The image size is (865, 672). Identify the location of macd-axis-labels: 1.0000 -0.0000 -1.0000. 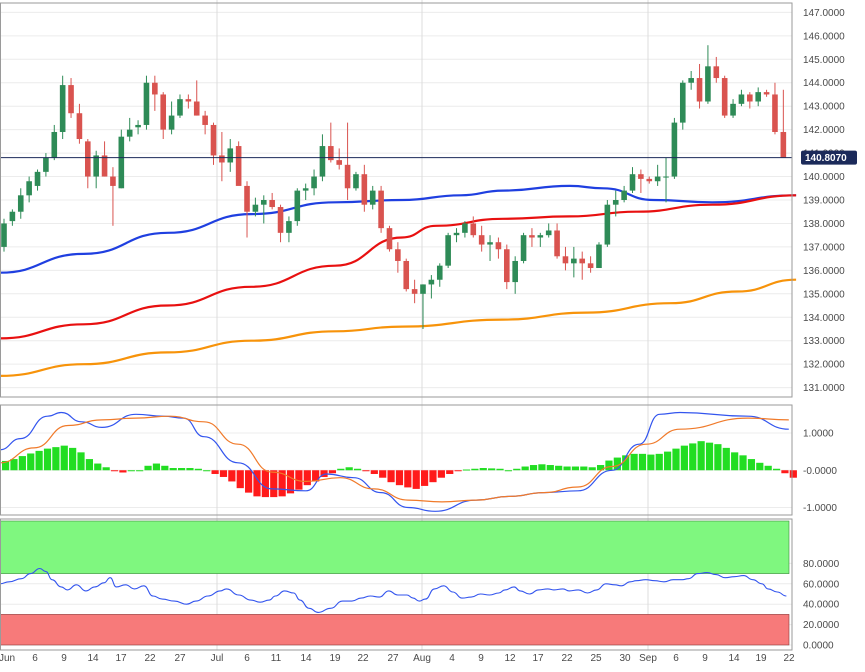
(820, 471).